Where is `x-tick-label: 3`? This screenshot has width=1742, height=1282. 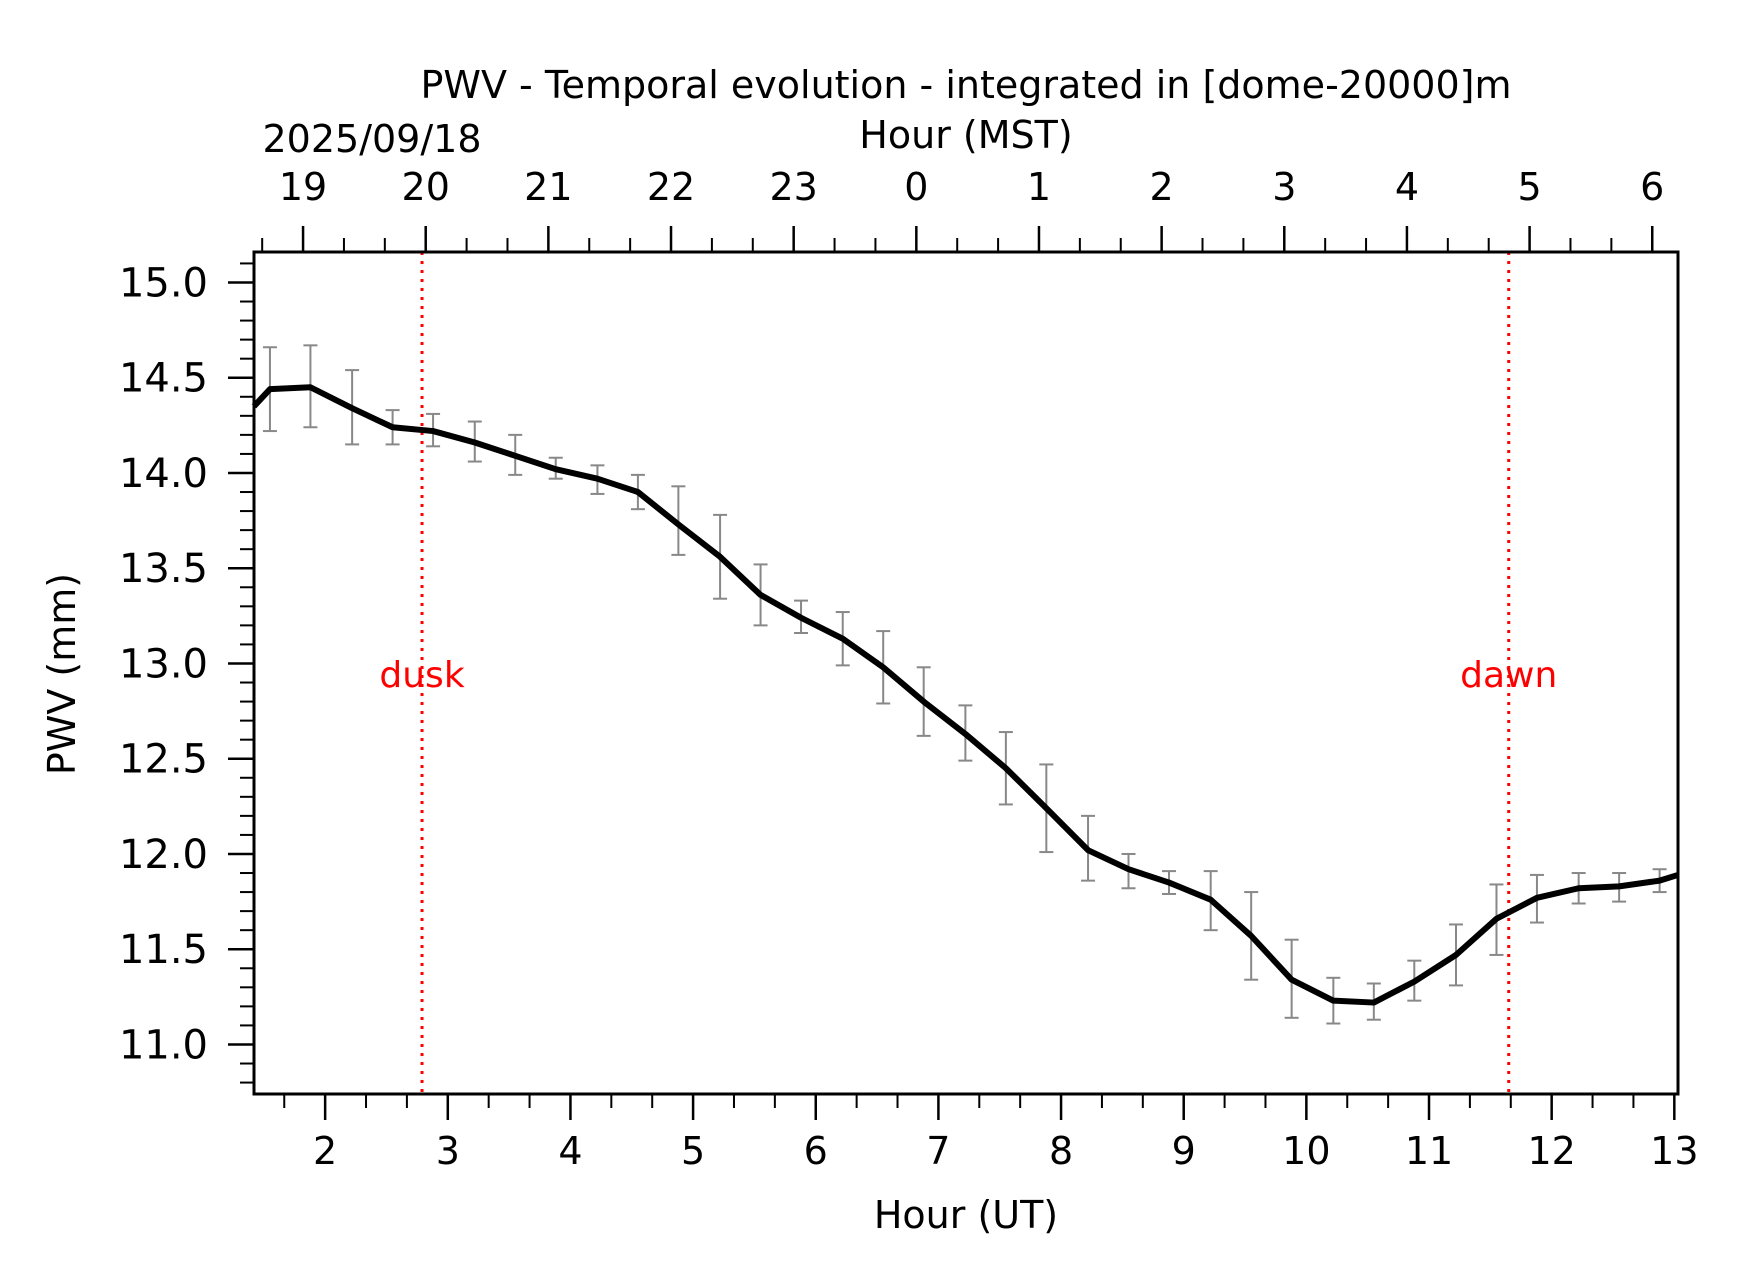 x-tick-label: 3 is located at coordinates (448, 1151).